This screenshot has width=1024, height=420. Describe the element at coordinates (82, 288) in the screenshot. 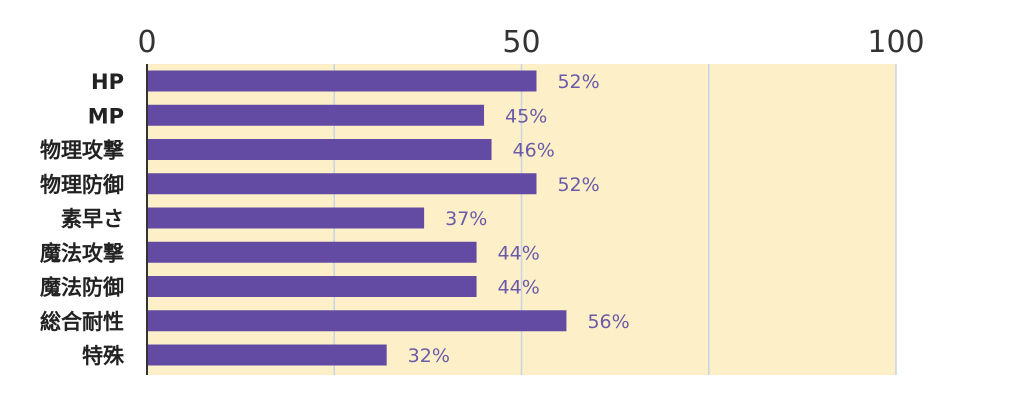

I see `category-label: 魔法防御` at that location.